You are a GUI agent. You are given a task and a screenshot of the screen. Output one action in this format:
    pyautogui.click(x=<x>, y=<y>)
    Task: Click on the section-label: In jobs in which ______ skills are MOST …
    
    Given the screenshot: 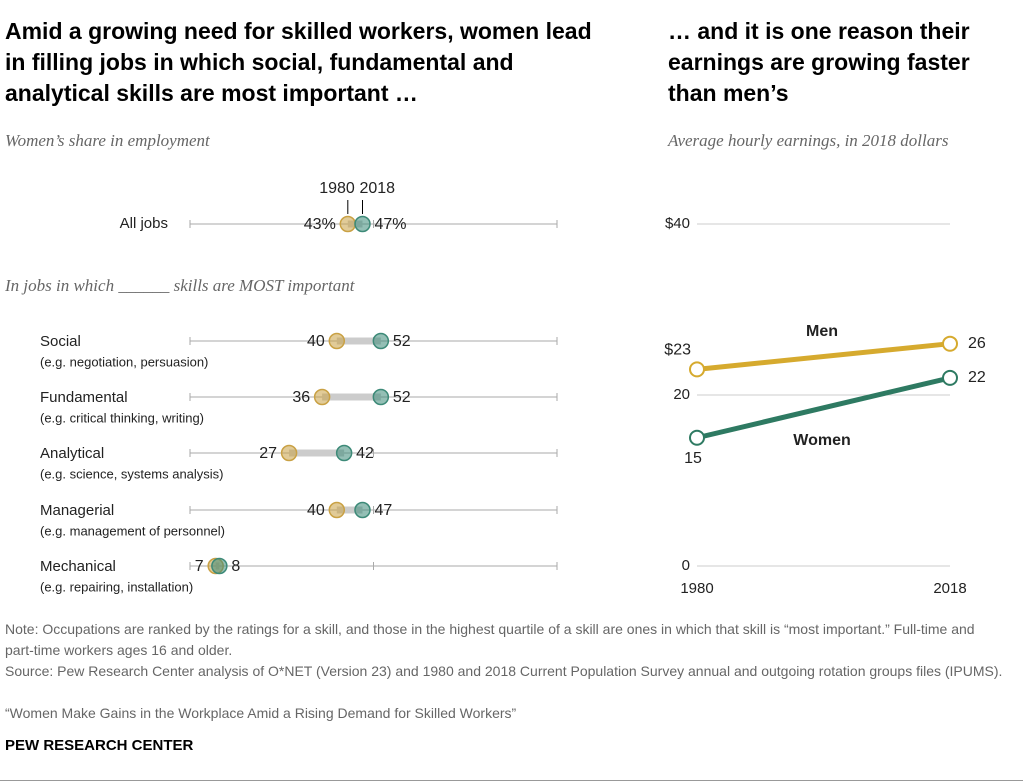 What is the action you would take?
    pyautogui.click(x=180, y=285)
    